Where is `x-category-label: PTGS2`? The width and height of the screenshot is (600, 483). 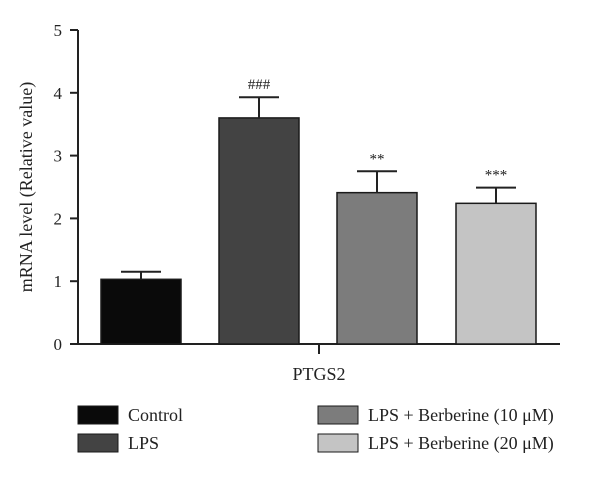 x-category-label: PTGS2 is located at coordinates (318, 374).